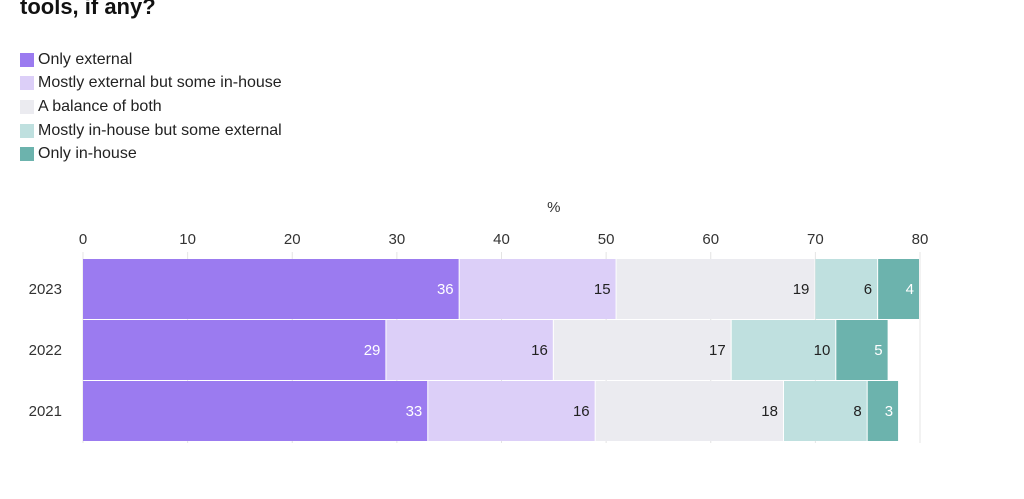 Image resolution: width=1024 pixels, height=499 pixels. I want to click on value-label: 5, so click(878, 350).